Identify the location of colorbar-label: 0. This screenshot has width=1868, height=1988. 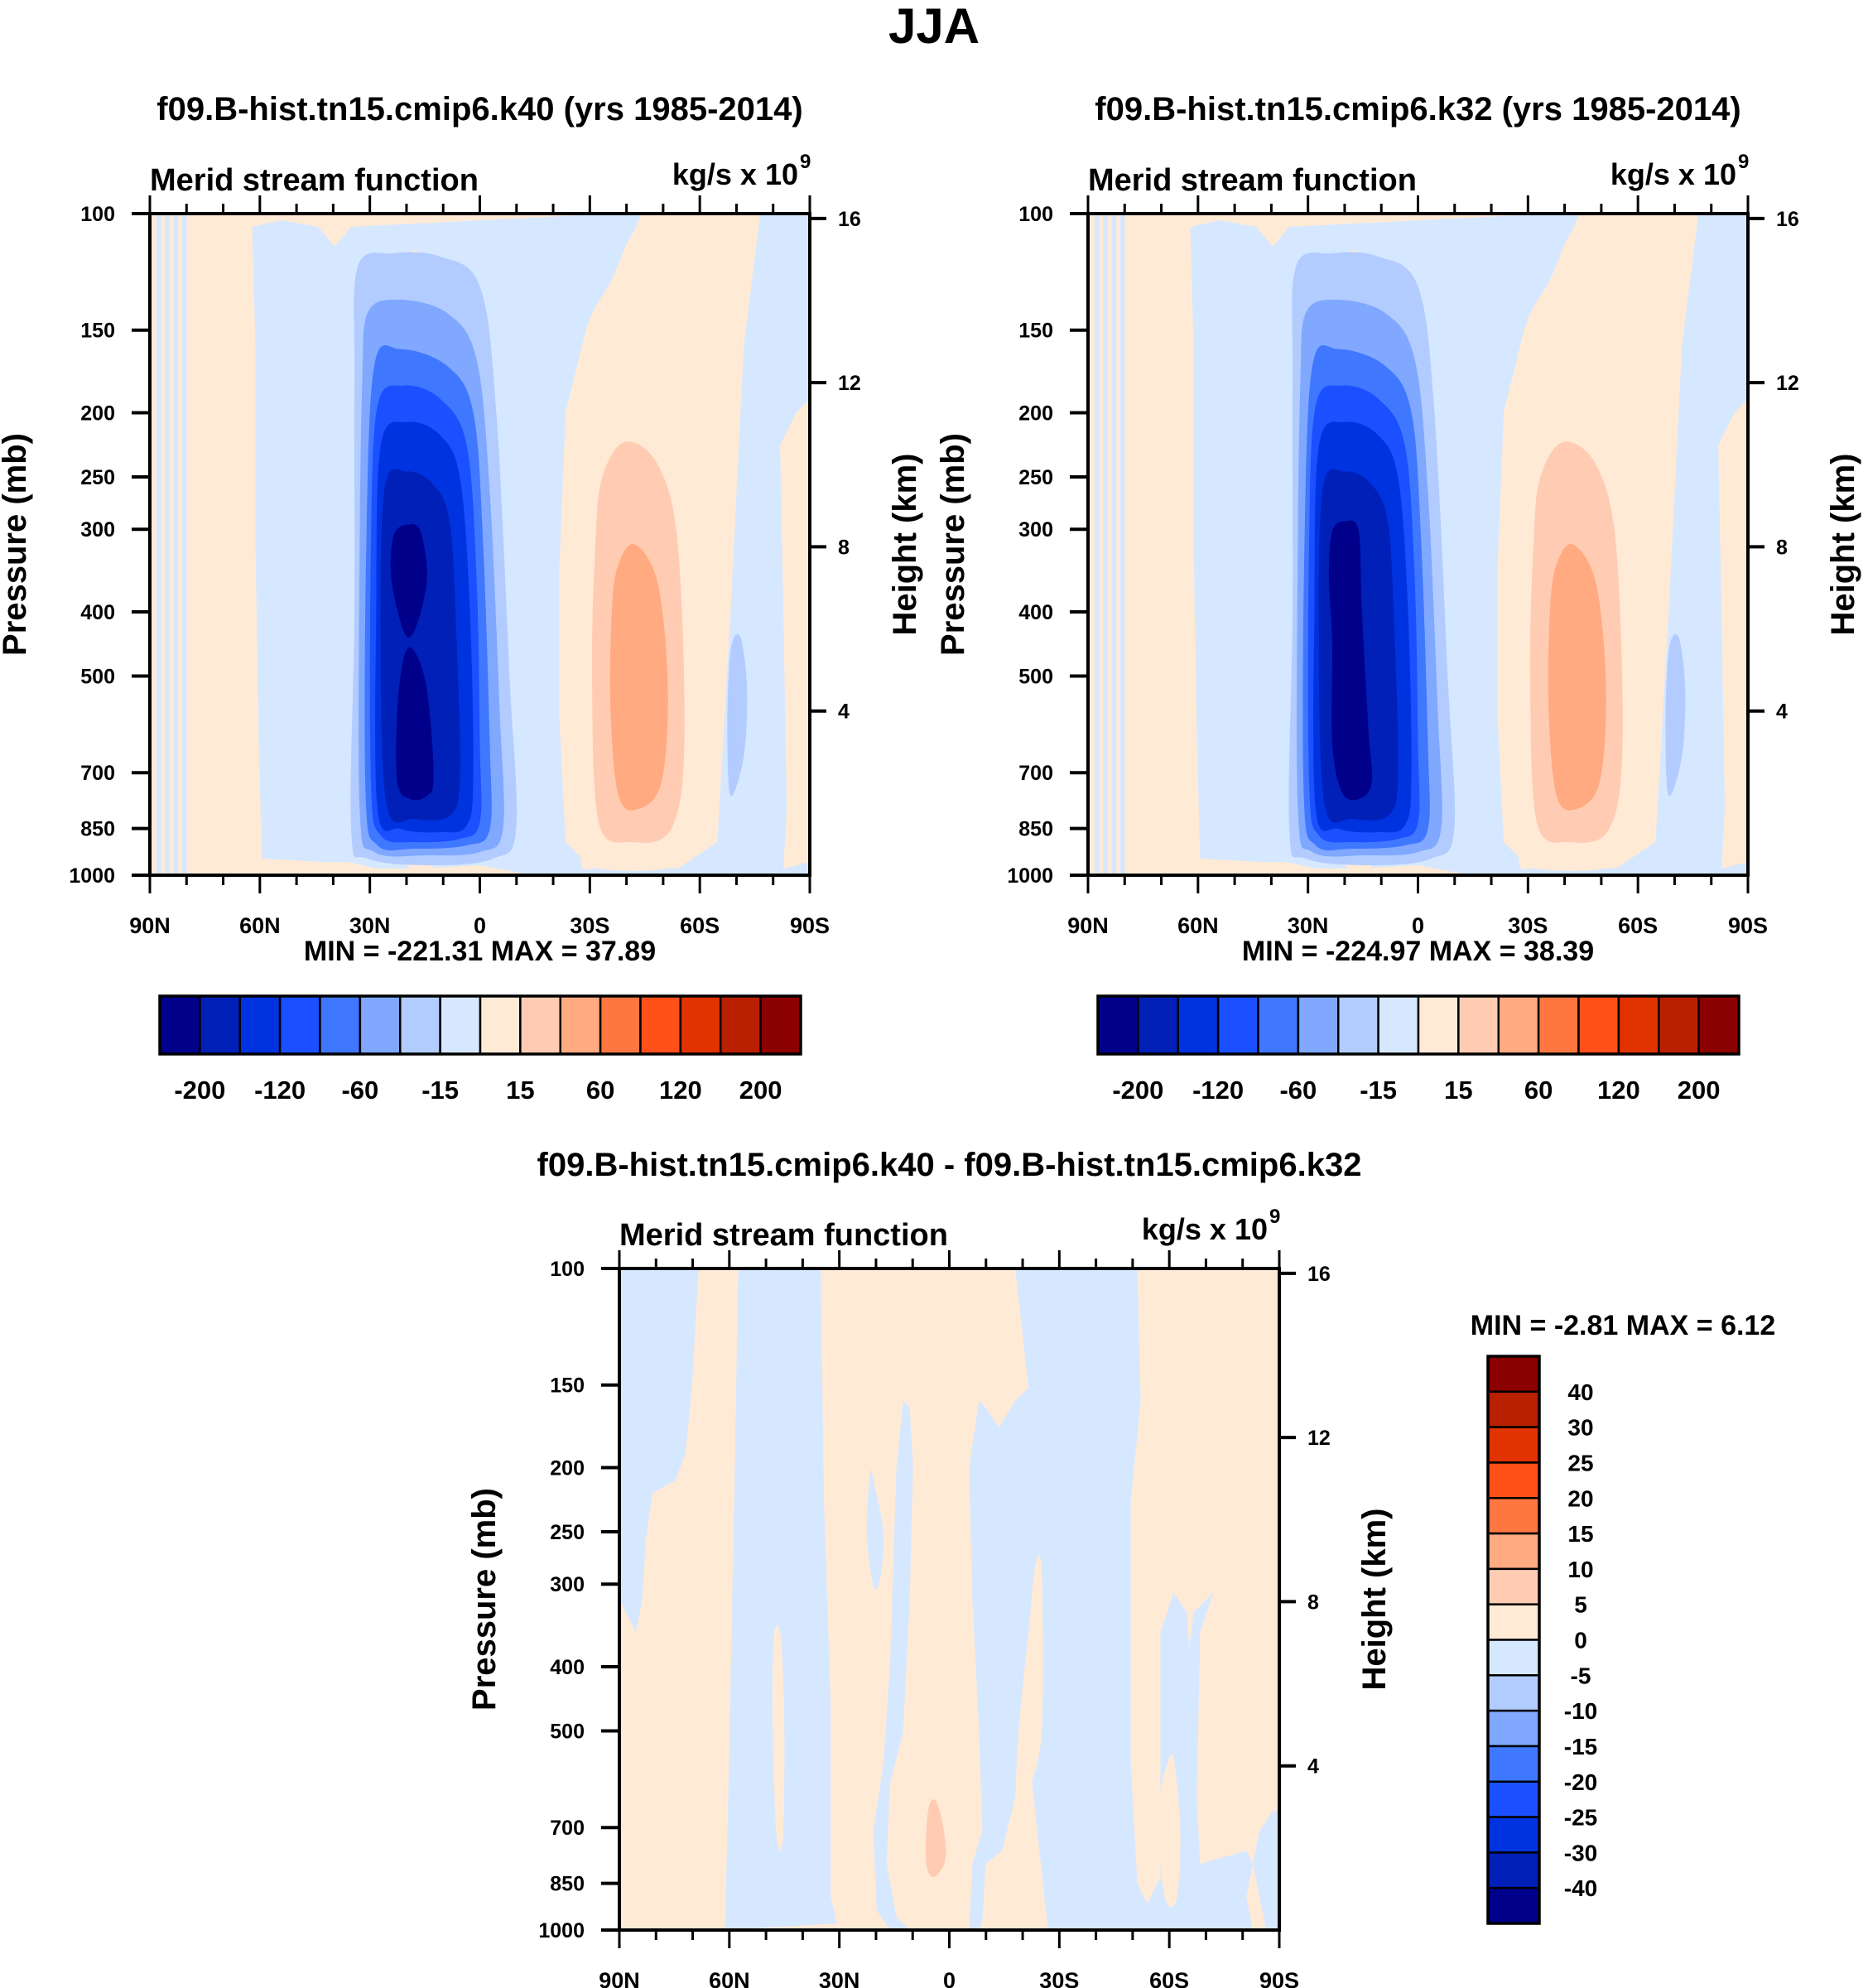
(1580, 1640).